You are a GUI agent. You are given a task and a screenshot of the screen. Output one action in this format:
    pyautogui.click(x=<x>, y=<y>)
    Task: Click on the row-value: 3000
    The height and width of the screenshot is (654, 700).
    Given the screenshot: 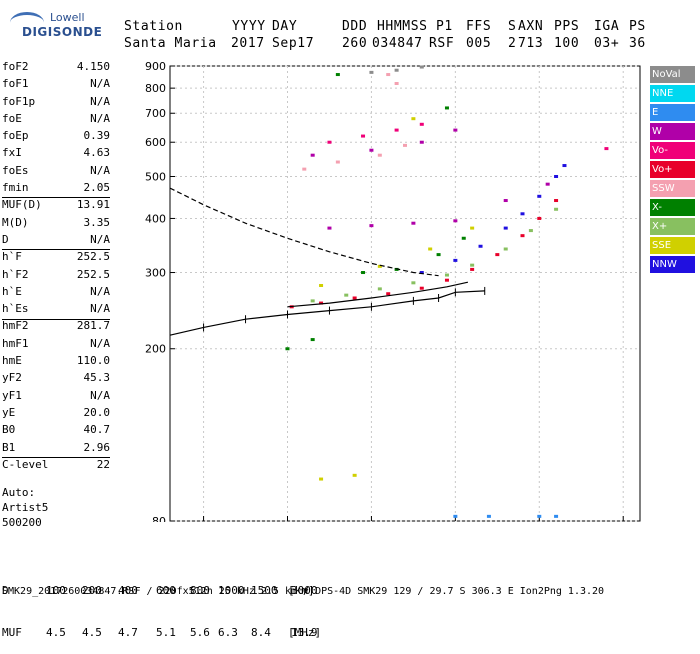 What is the action you would take?
    pyautogui.click(x=304, y=590)
    